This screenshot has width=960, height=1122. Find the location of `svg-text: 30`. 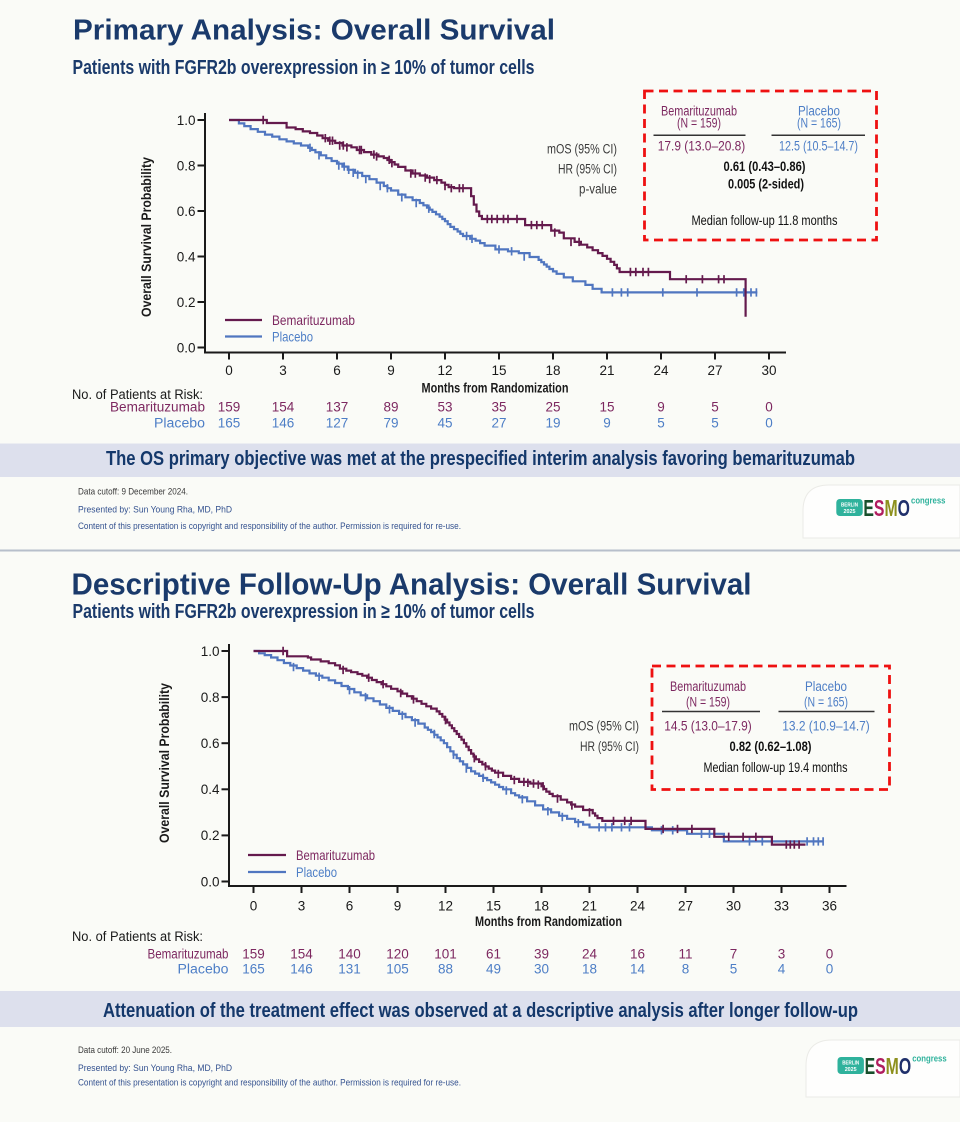

svg-text: 30 is located at coordinates (768, 370).